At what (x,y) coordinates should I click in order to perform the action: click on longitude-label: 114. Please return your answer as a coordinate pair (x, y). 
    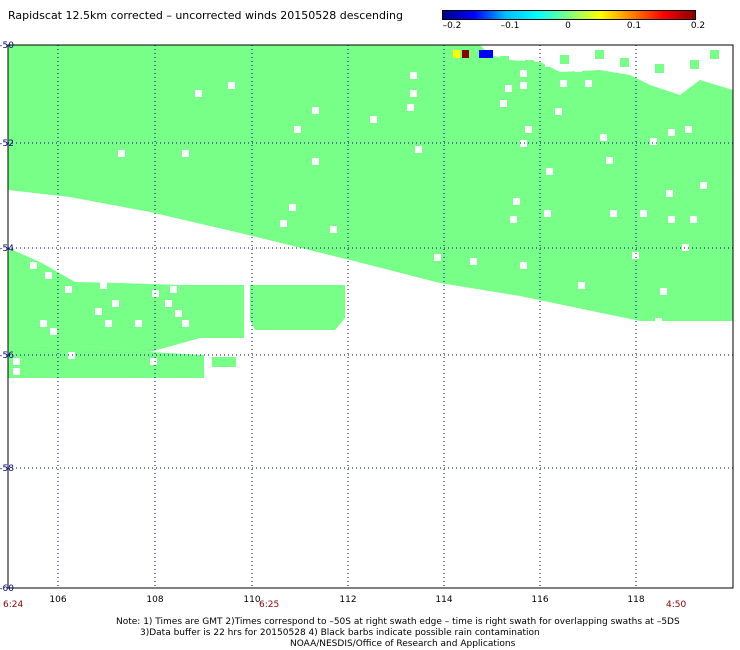
    Looking at the image, I should click on (443, 600).